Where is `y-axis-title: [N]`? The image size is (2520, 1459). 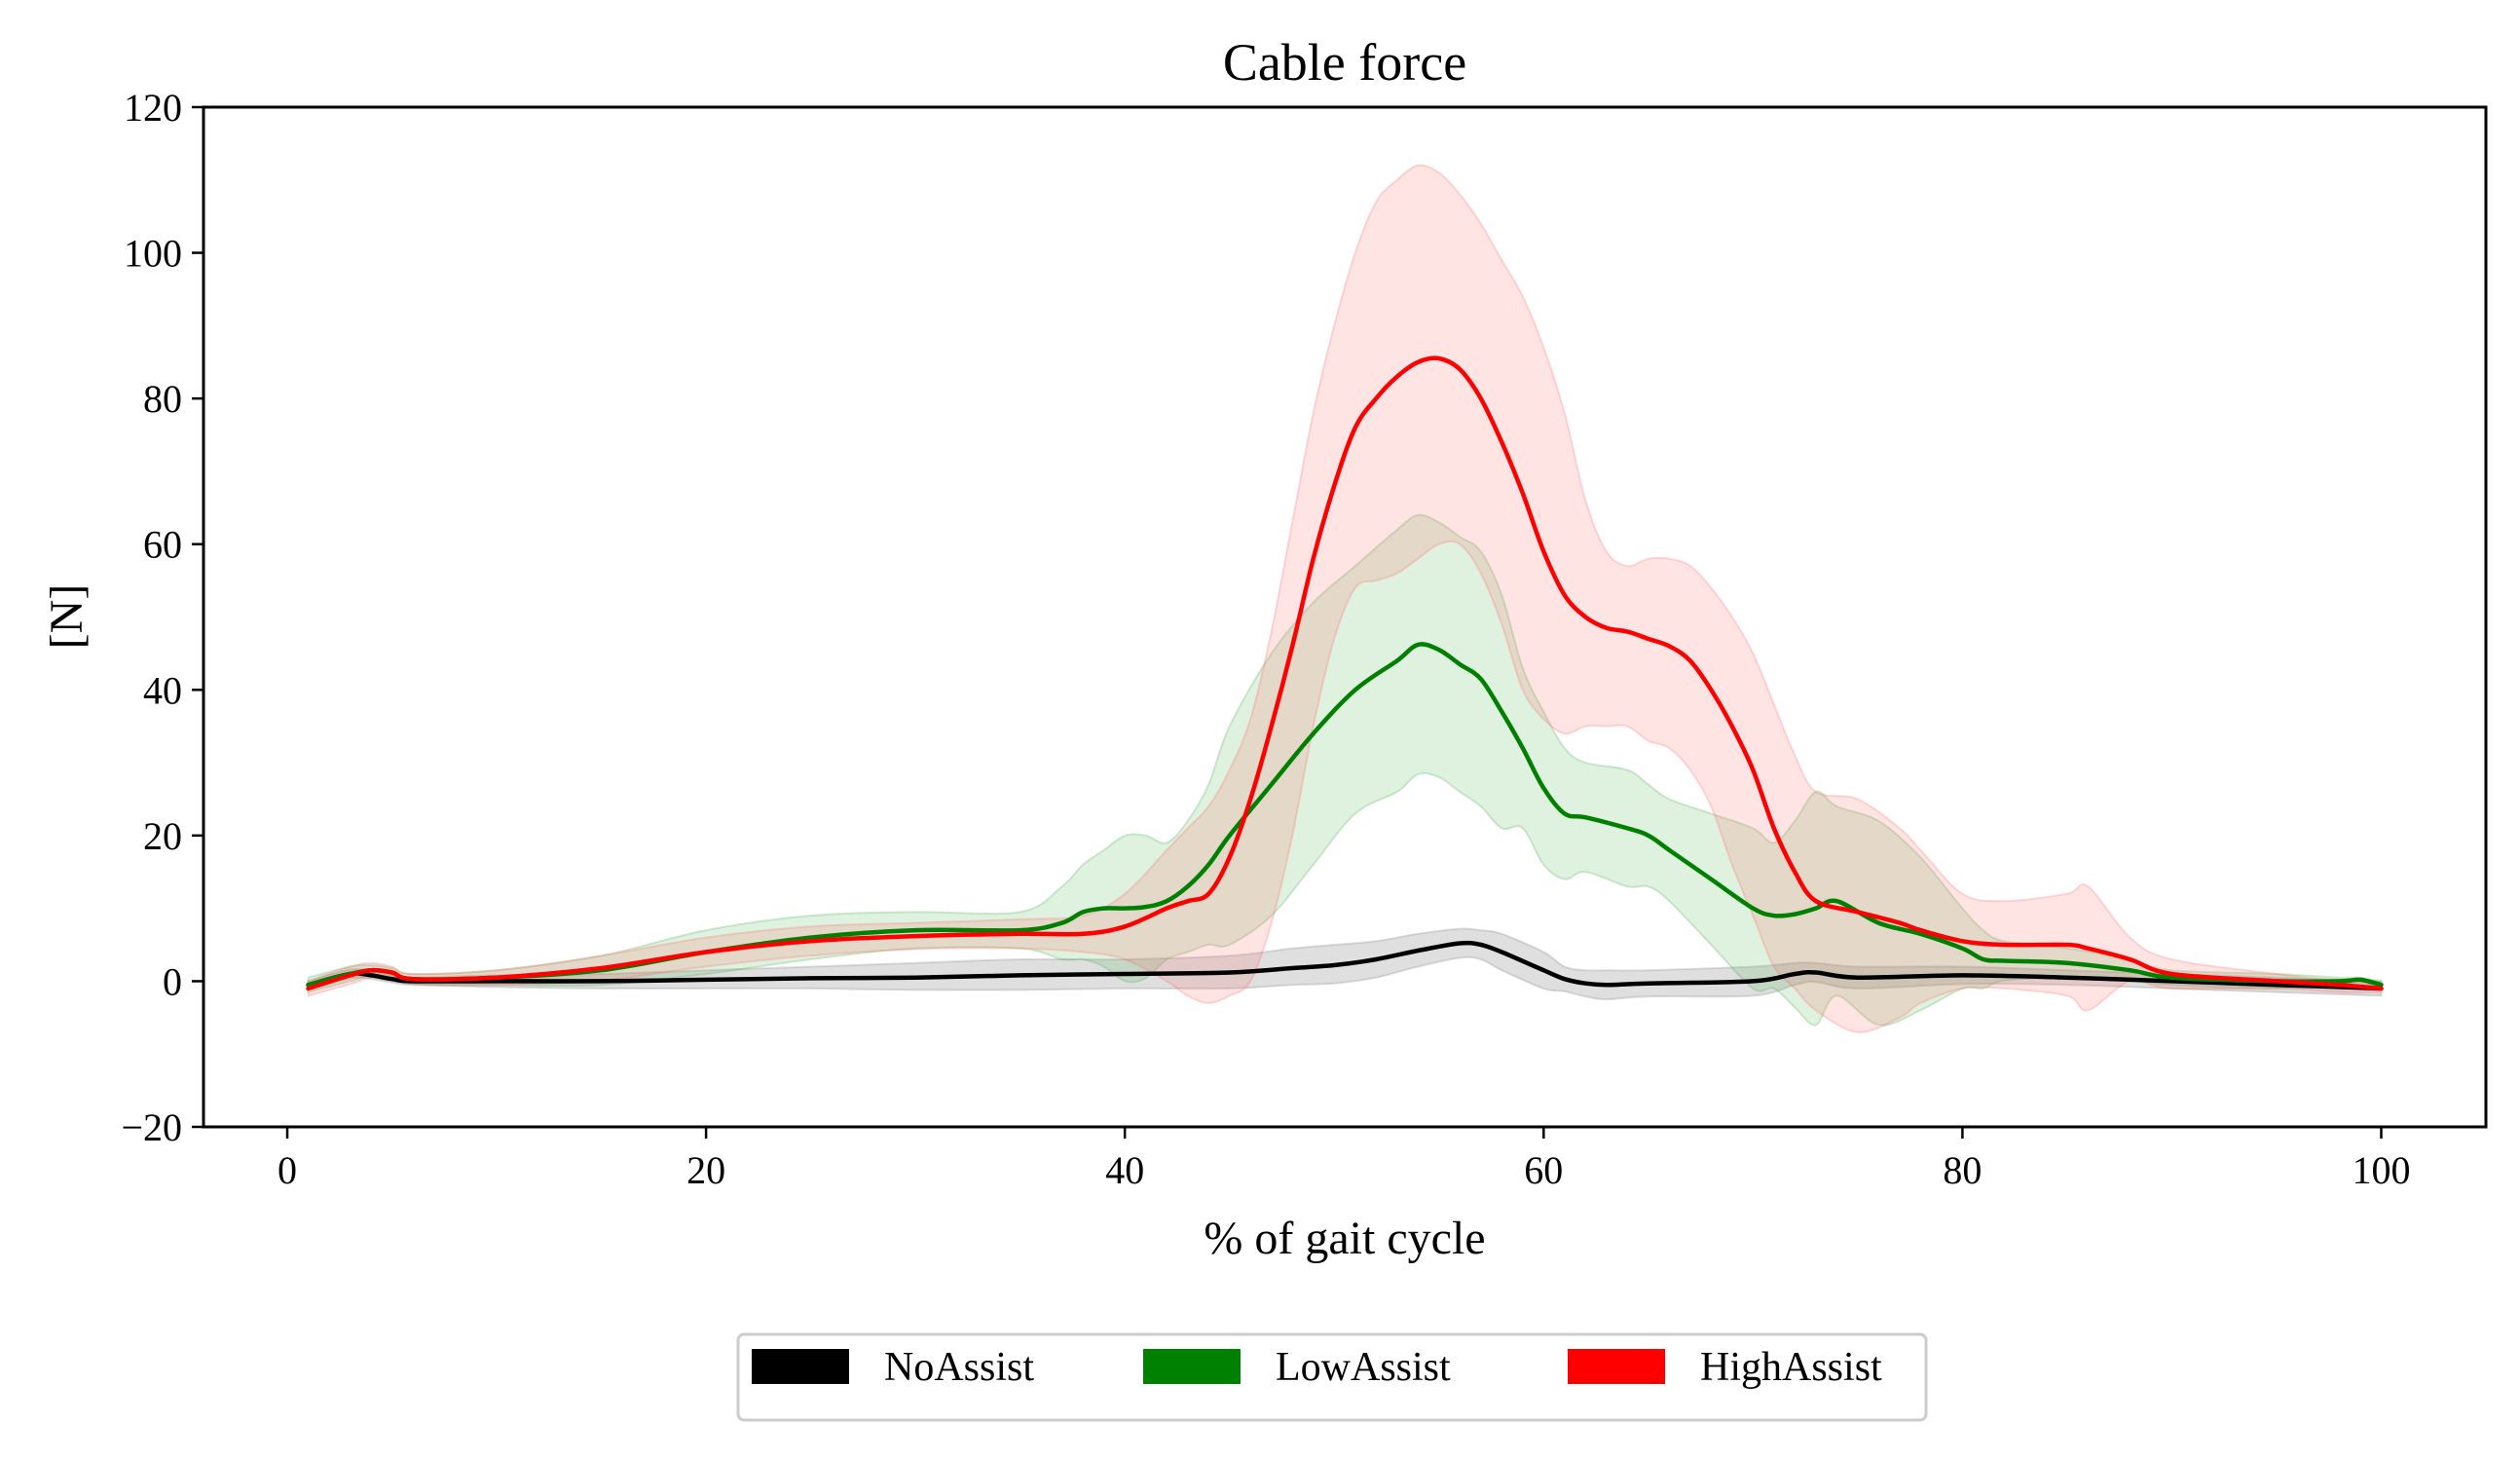
y-axis-title: [N] is located at coordinates (67, 617).